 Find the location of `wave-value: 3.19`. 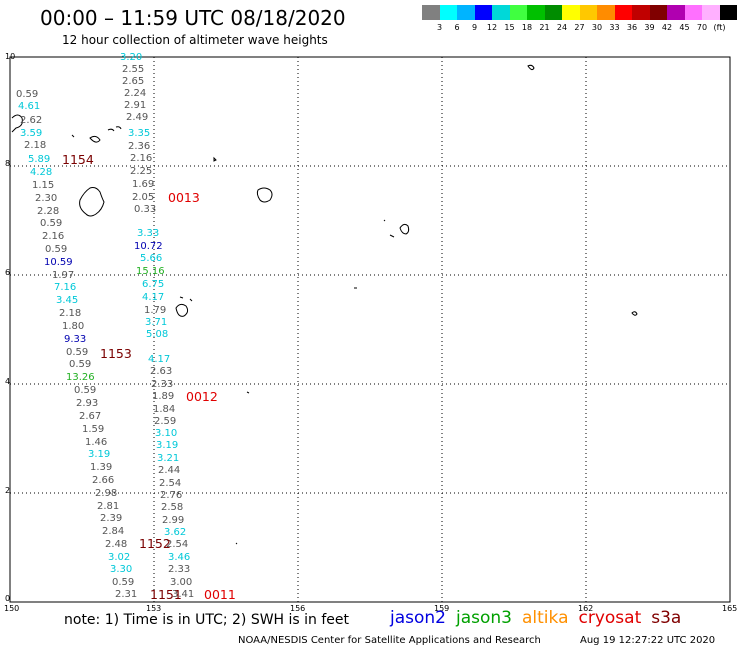

wave-value: 3.19 is located at coordinates (99, 454).